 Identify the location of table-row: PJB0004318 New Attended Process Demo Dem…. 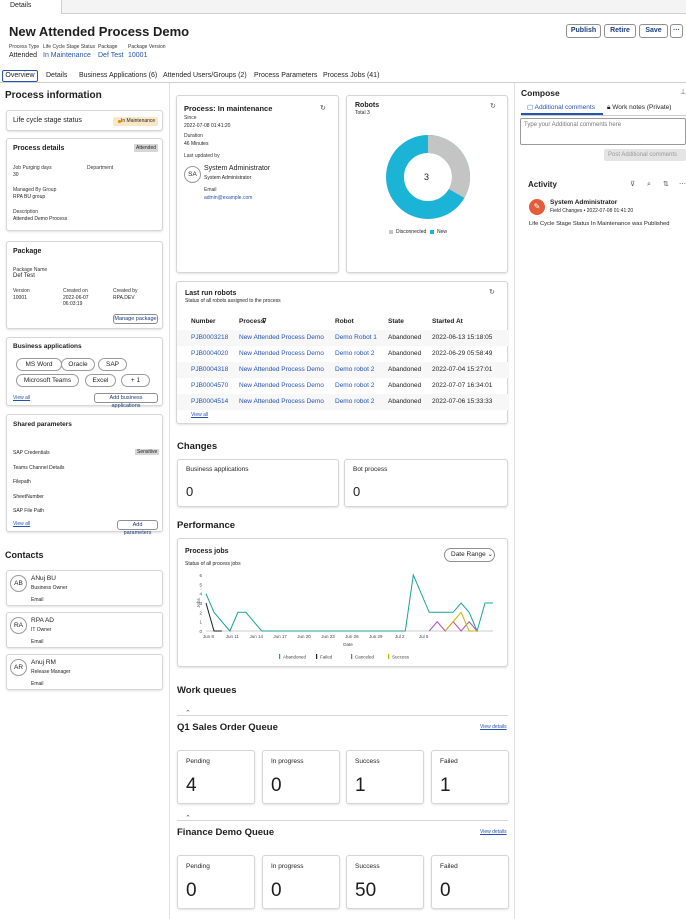
(343, 370).